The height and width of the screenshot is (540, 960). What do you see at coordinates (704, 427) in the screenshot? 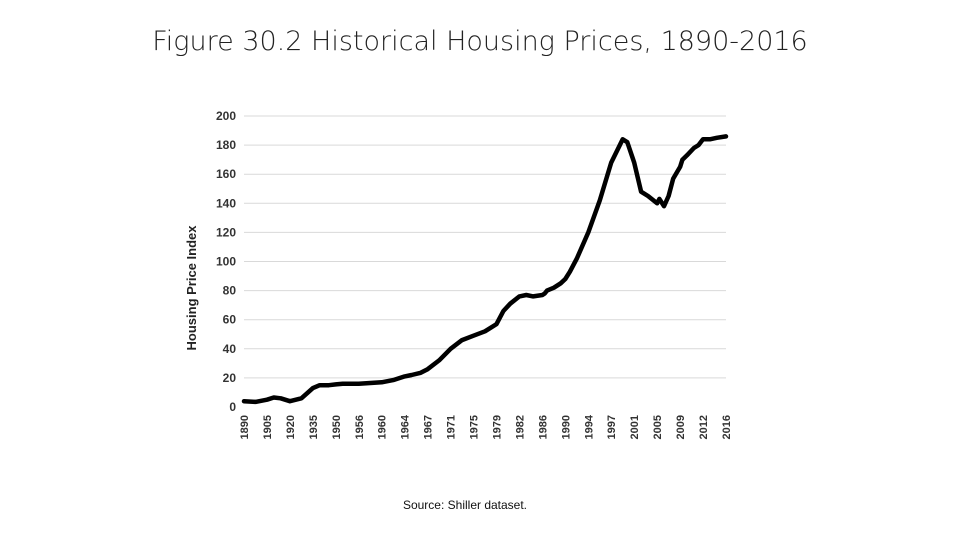
I see `x-tick-label: 2012` at bounding box center [704, 427].